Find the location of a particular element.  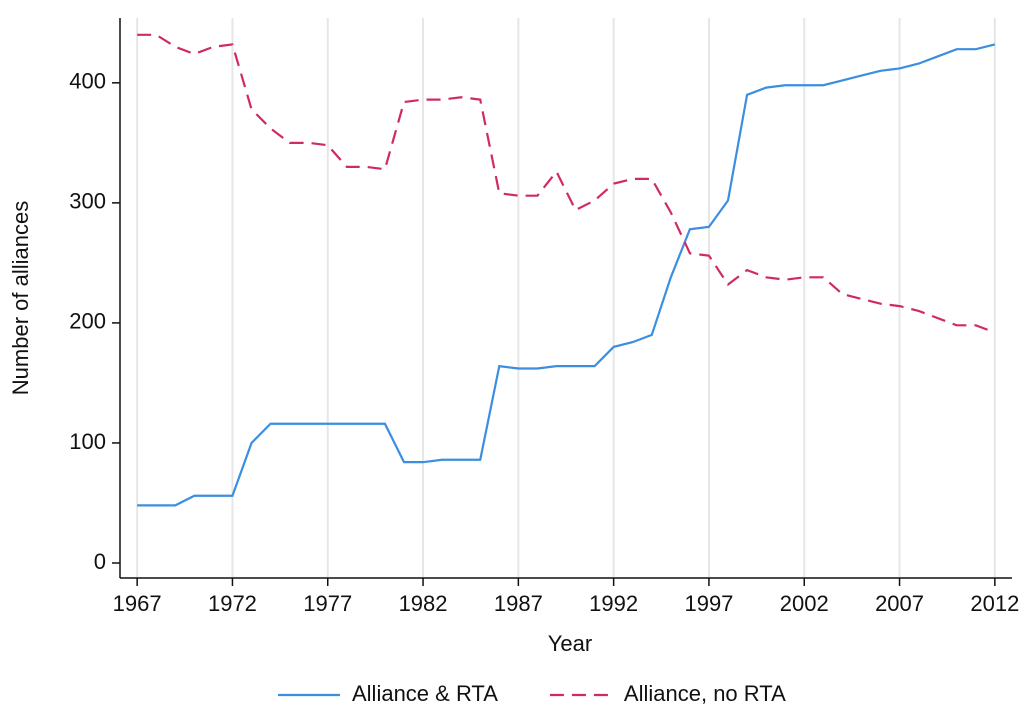

x-axis-title: Year is located at coordinates (570, 643).